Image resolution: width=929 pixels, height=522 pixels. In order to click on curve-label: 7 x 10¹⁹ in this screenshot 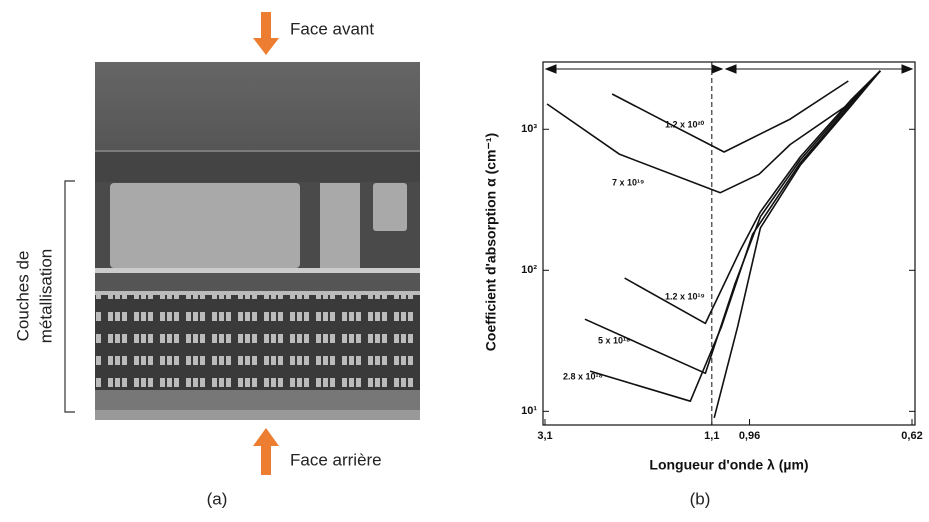, I will do `click(628, 182)`.